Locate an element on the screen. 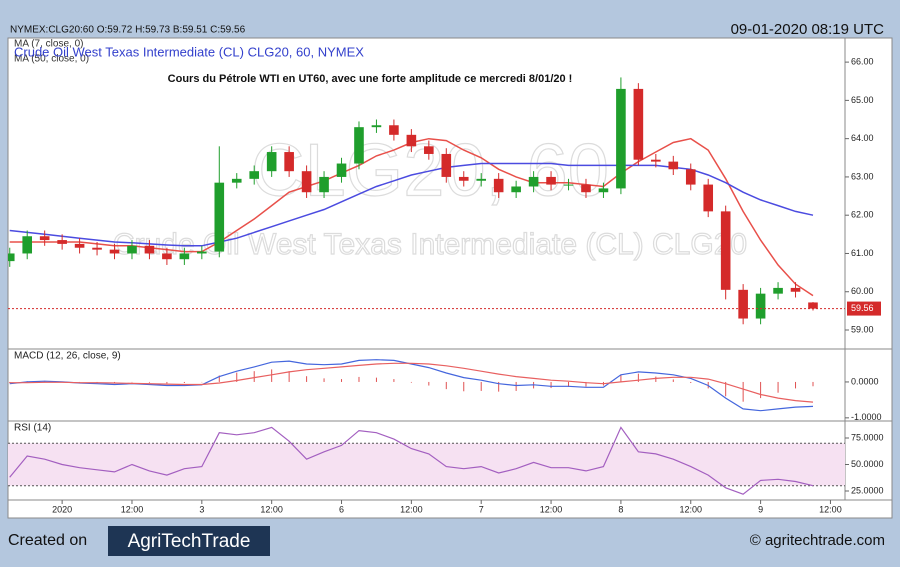 This screenshot has width=900, height=567. y-tick-label: 65.00 is located at coordinates (862, 100).